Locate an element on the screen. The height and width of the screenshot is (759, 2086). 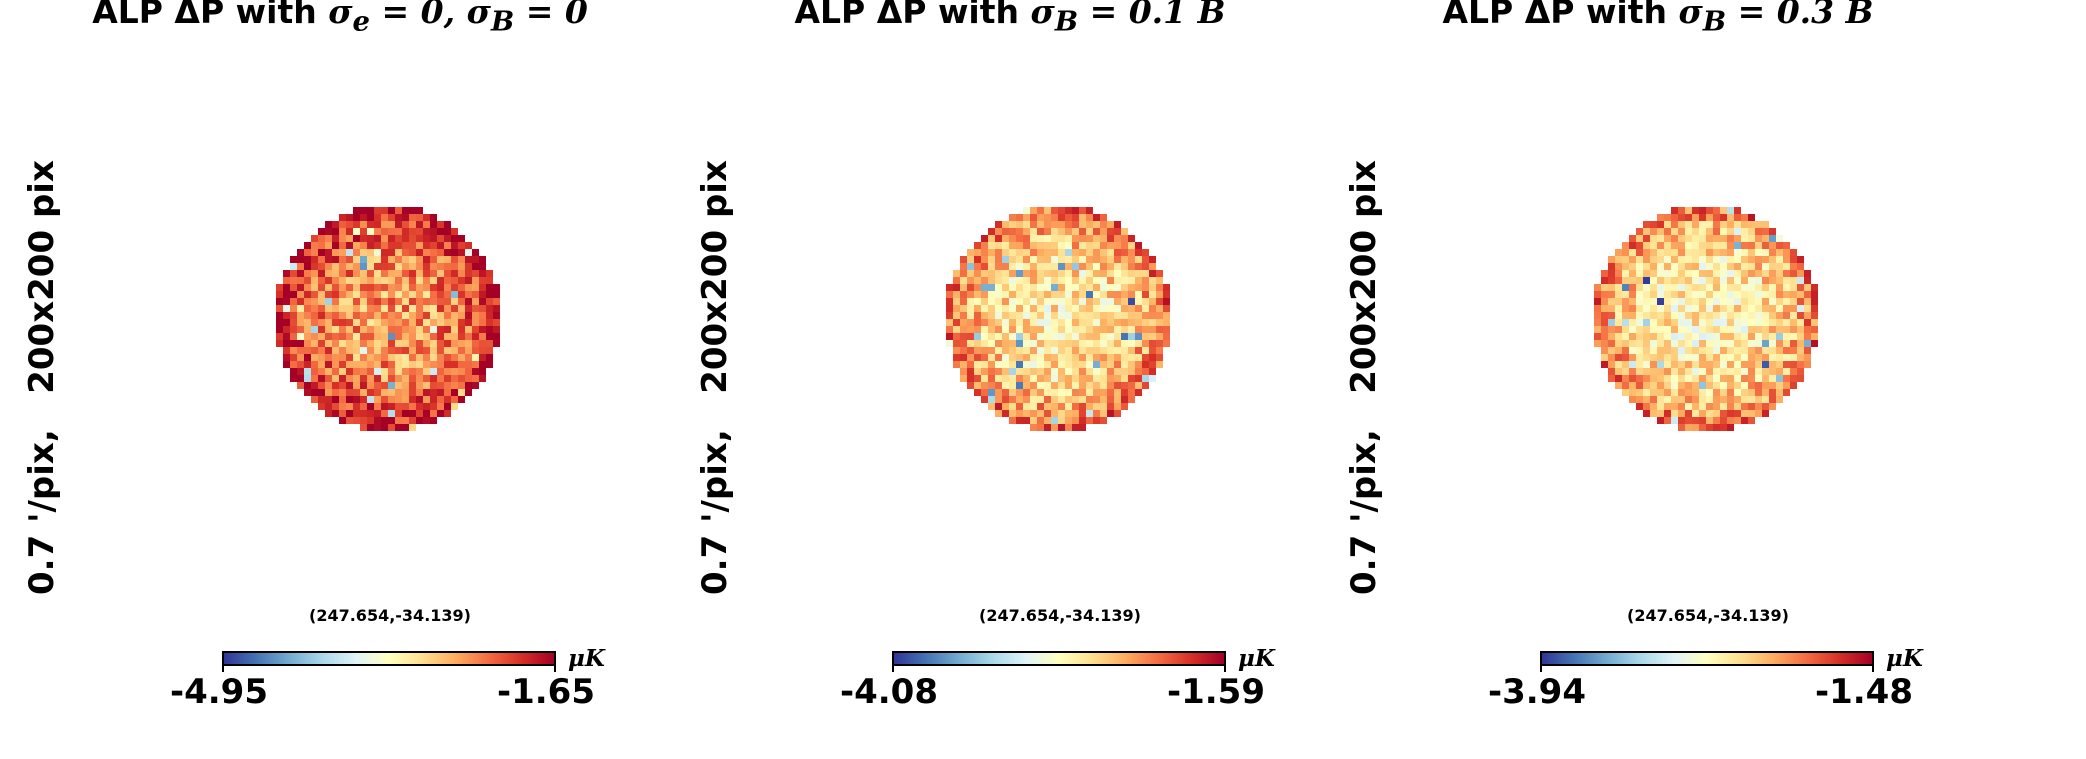
center-coordinate: (247.654,-34.139) is located at coordinates (390, 615).